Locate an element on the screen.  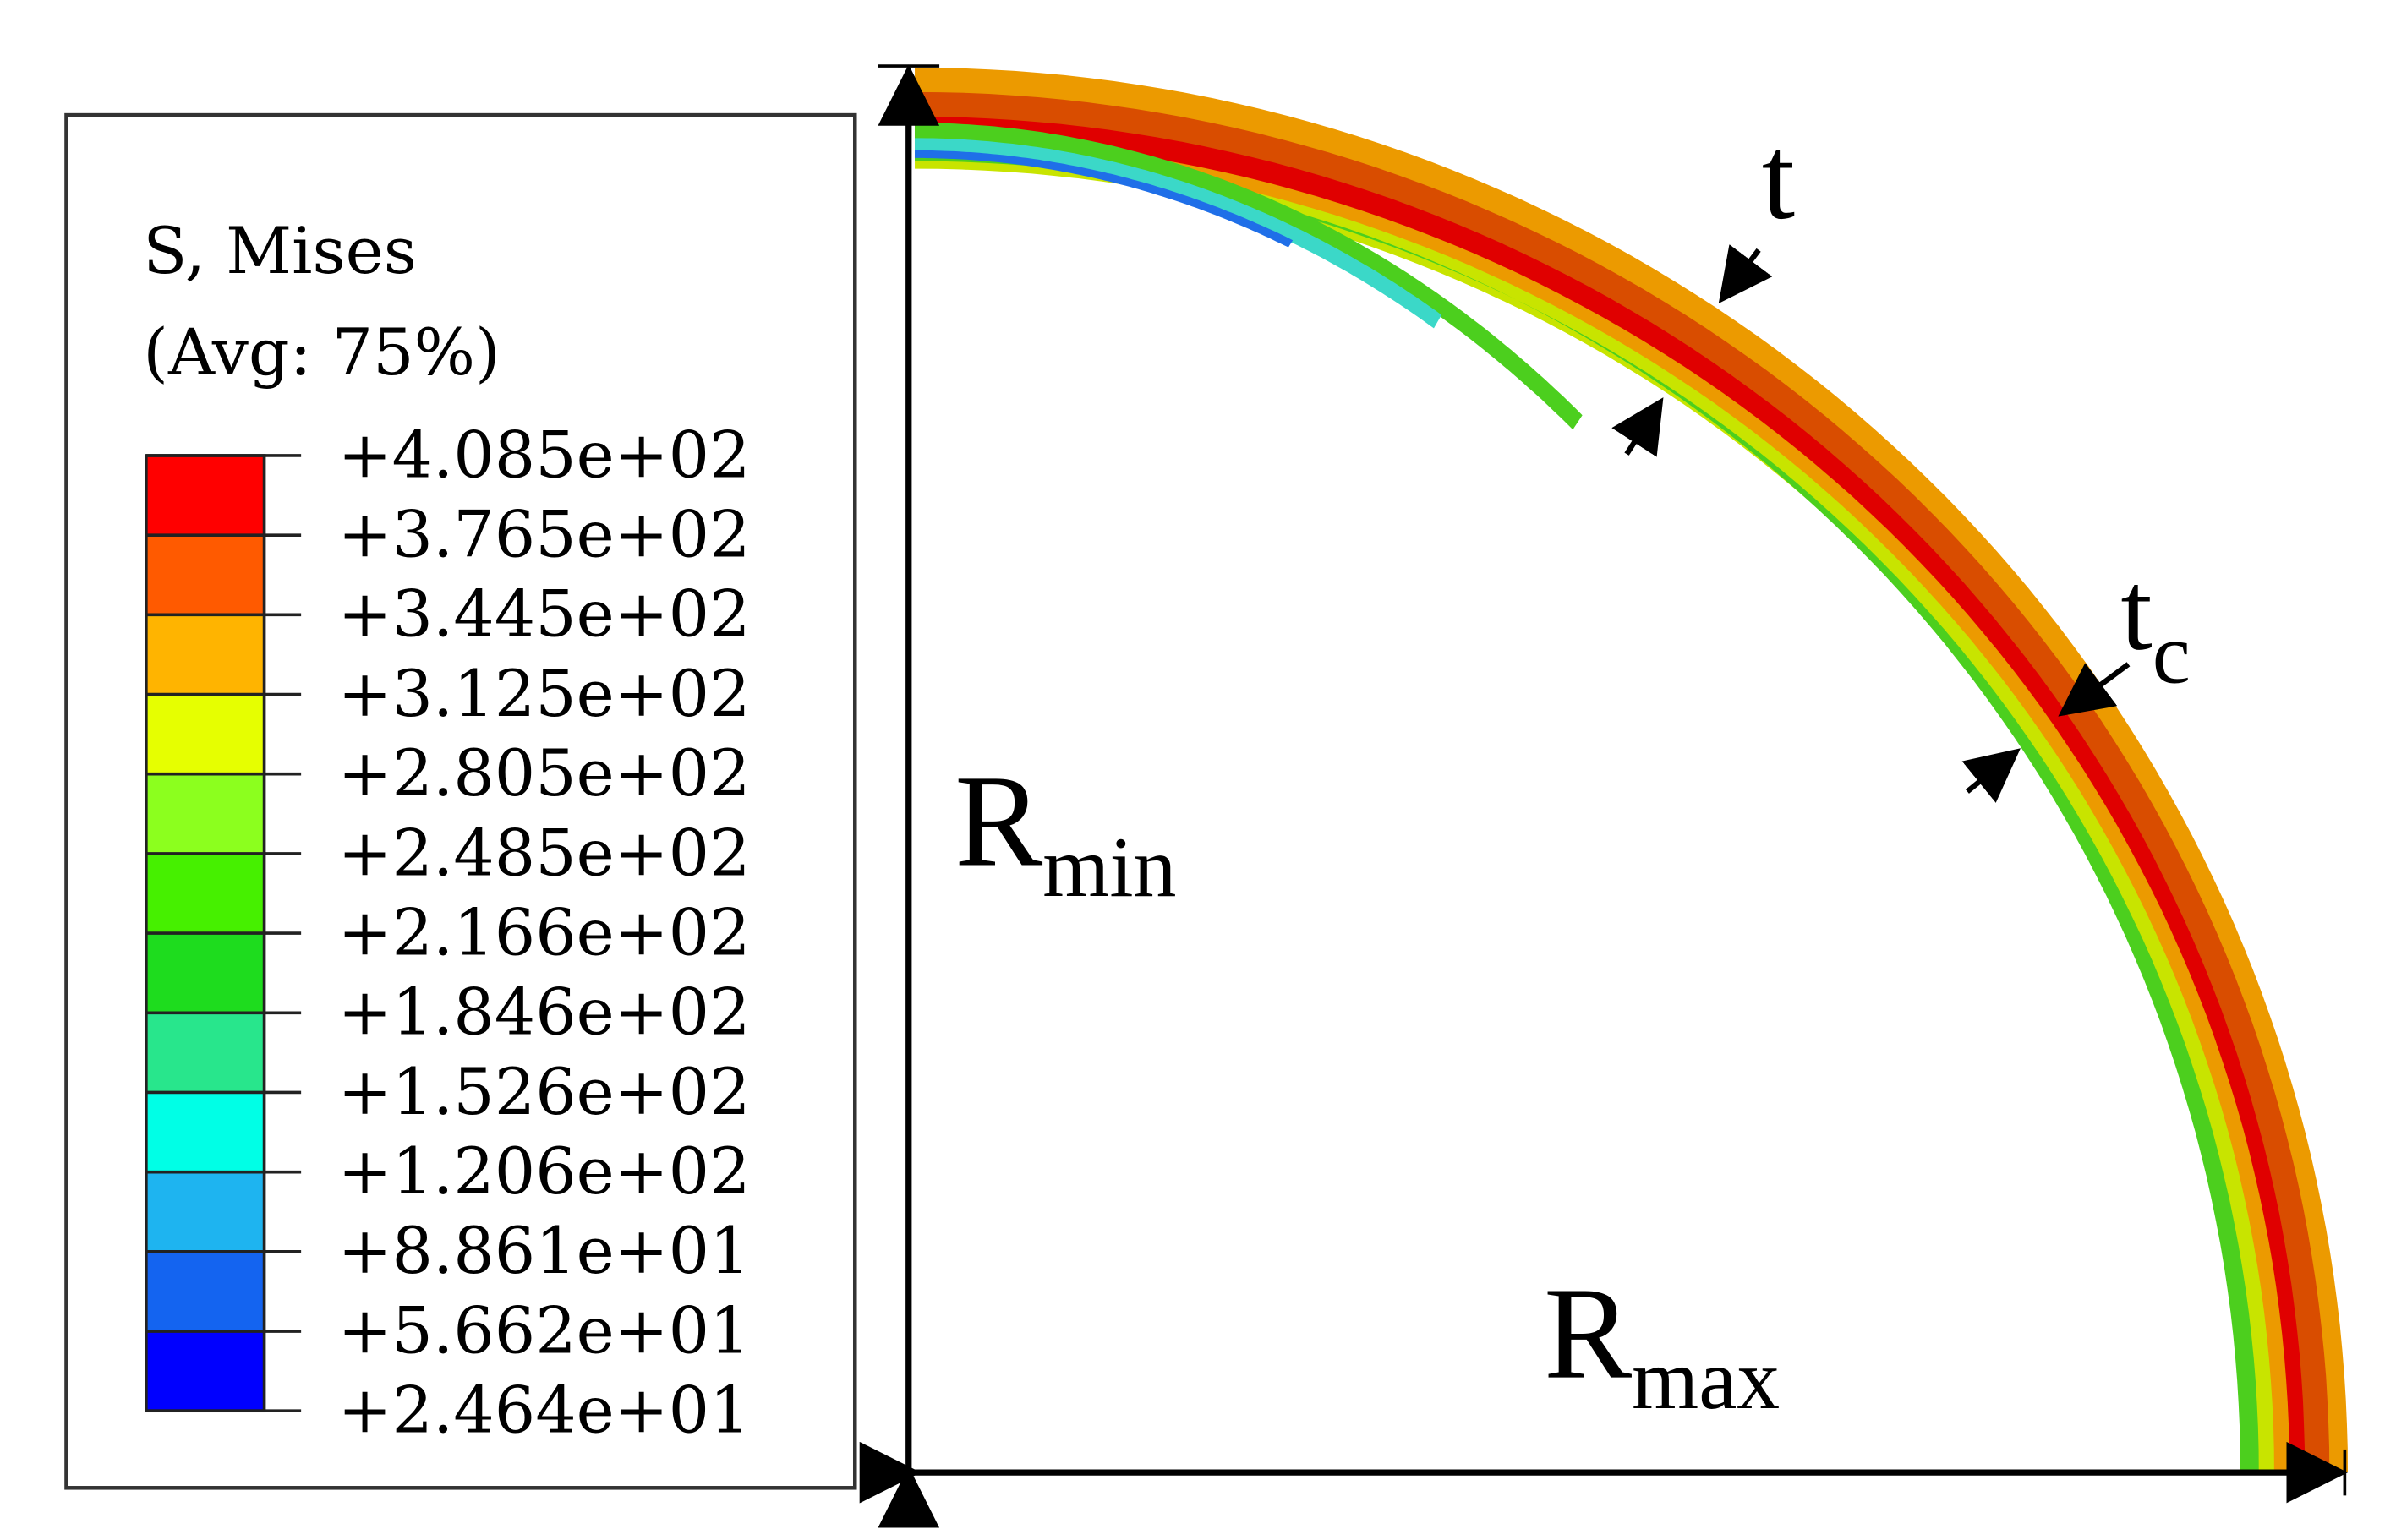
legend-value: +5.662e+01 is located at coordinates (544, 1330).